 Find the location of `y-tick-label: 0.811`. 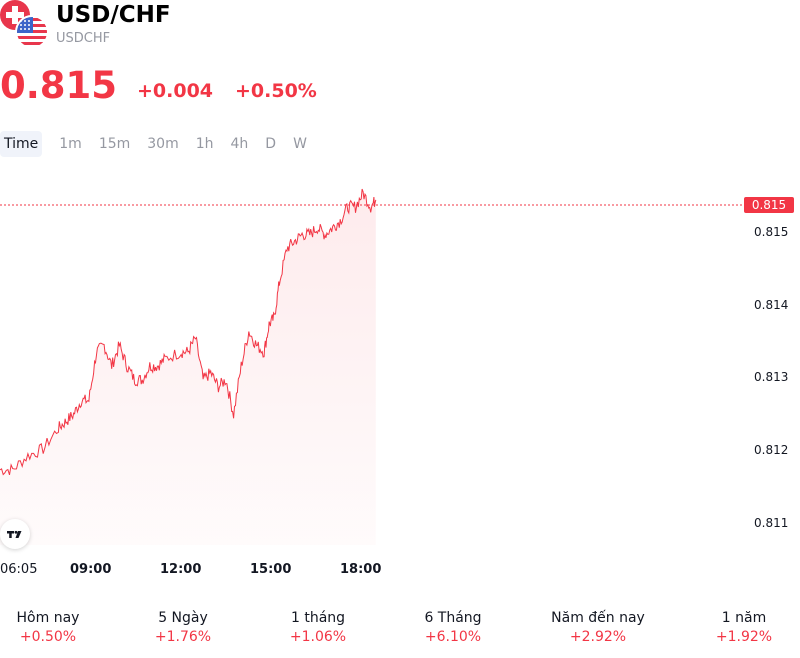

y-tick-label: 0.811 is located at coordinates (771, 523).